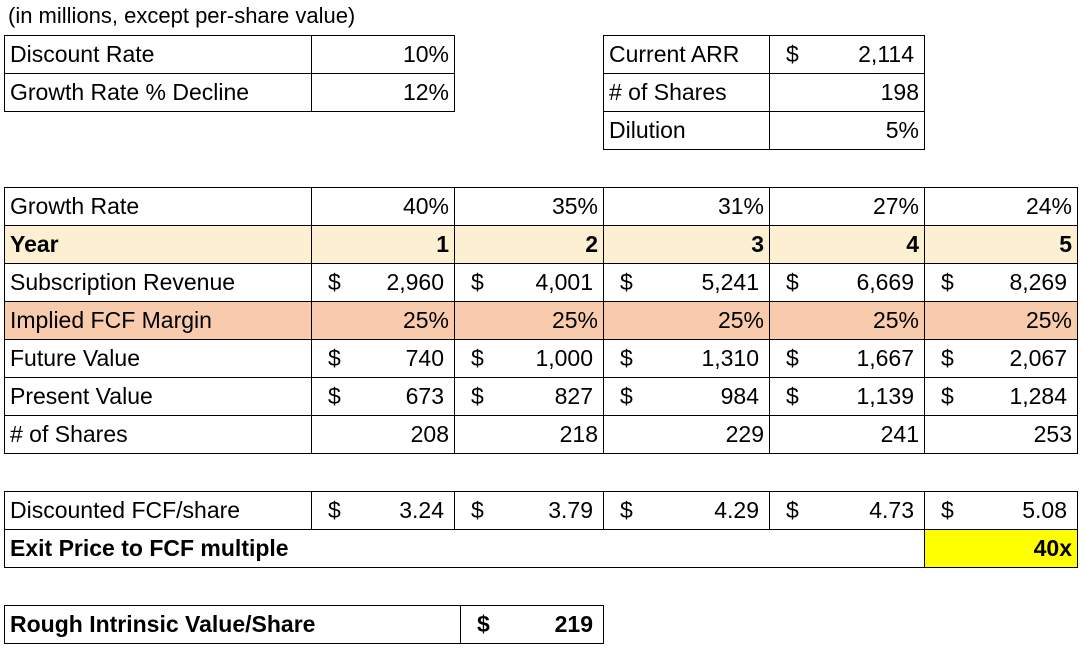  I want to click on present-value-cell: $1,284, so click(1001, 396).